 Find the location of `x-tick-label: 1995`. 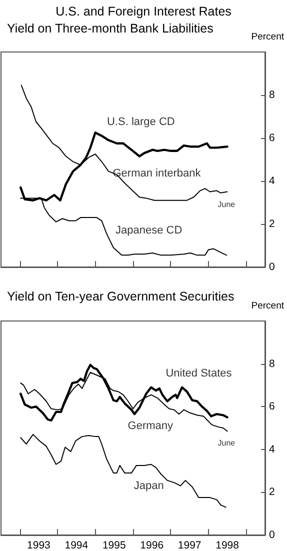

x-tick-label: 1995 is located at coordinates (114, 545).